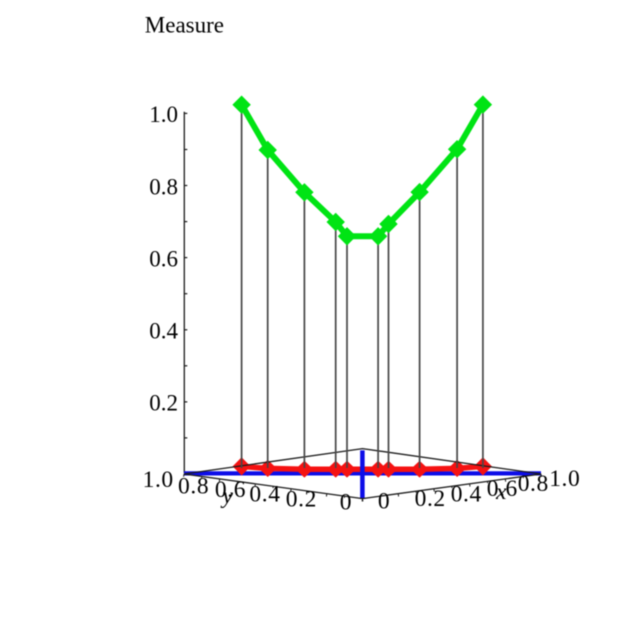 This screenshot has height=640, width=640. Describe the element at coordinates (184, 24) in the screenshot. I see `svg-text: Measure` at that location.